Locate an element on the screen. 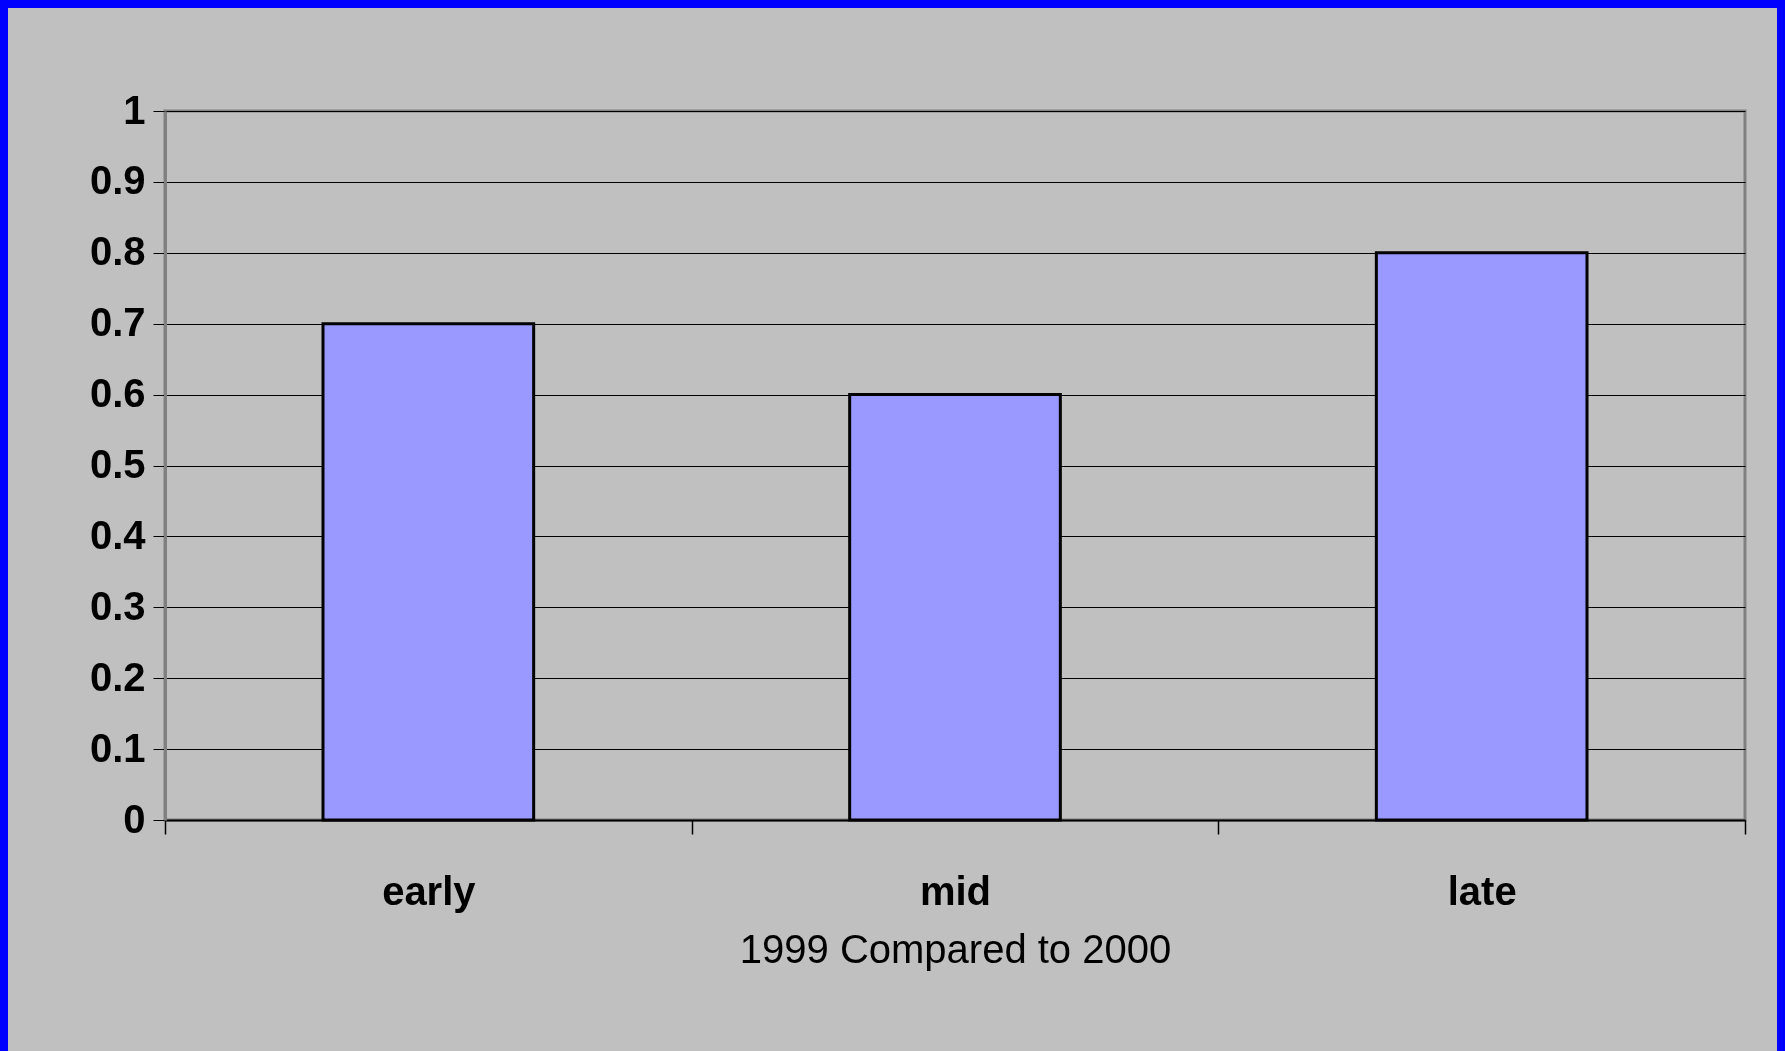  y-tick-label: 0.8 is located at coordinates (117, 251).